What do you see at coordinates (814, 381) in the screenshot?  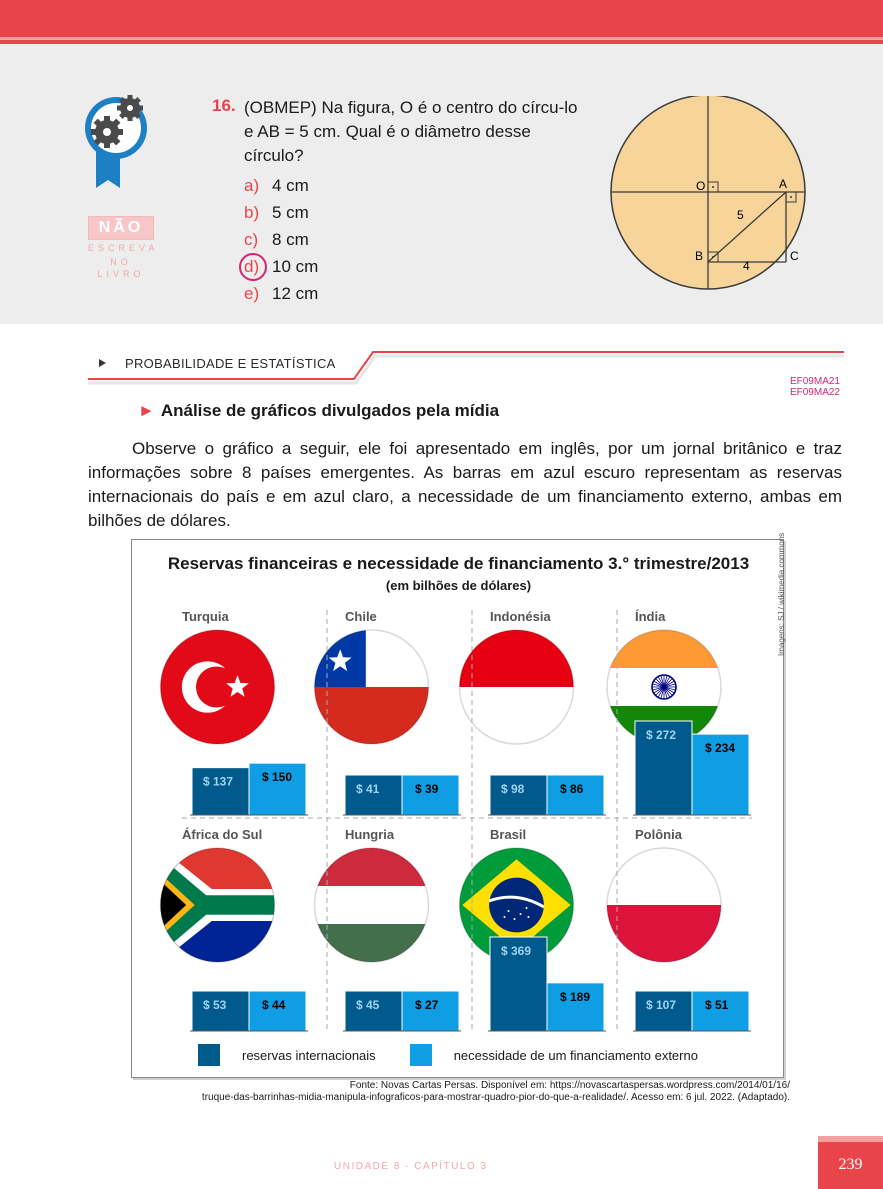 I see `code-1: EF09MA21` at bounding box center [814, 381].